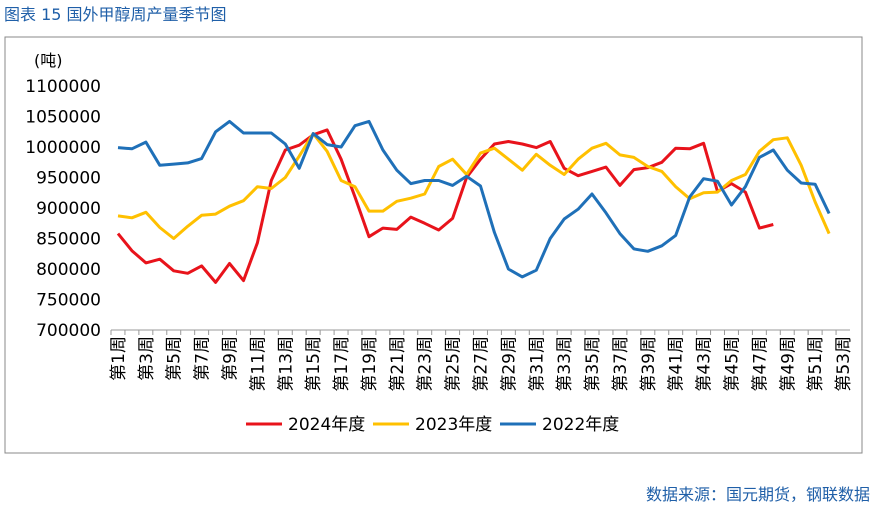 Image resolution: width=875 pixels, height=510 pixels. I want to click on x-tick-label: 第23周, so click(426, 364).